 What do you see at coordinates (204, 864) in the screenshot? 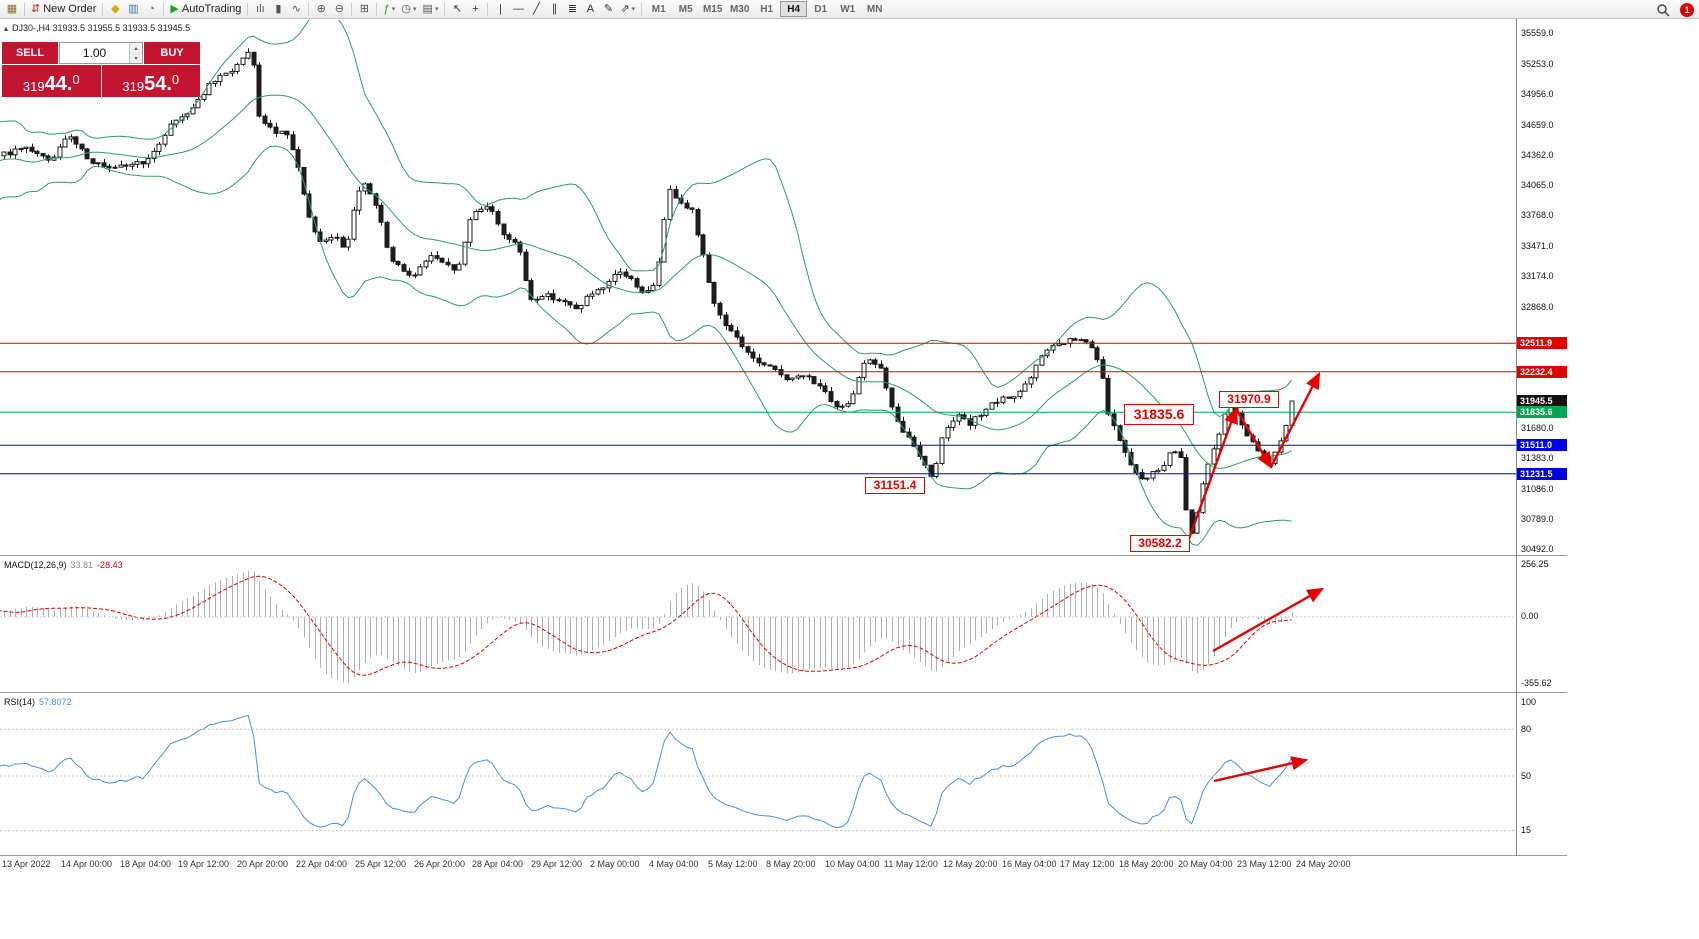
I see `time-axis-label: 19 Apr 12:00` at bounding box center [204, 864].